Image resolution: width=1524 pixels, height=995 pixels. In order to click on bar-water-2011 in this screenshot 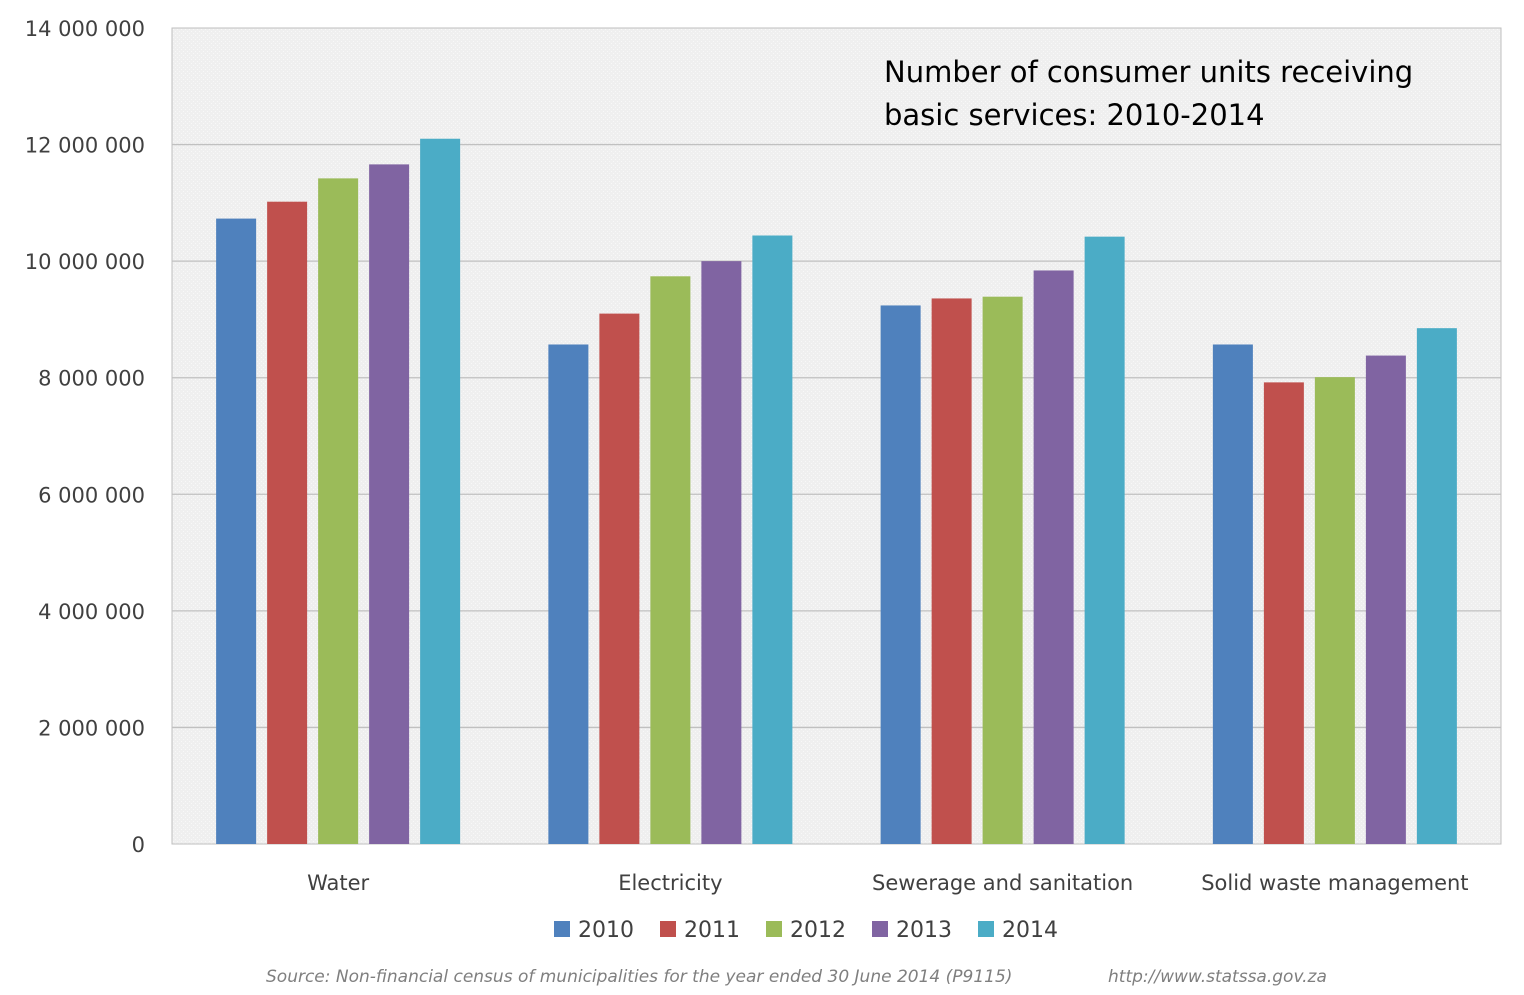, I will do `click(287, 523)`.